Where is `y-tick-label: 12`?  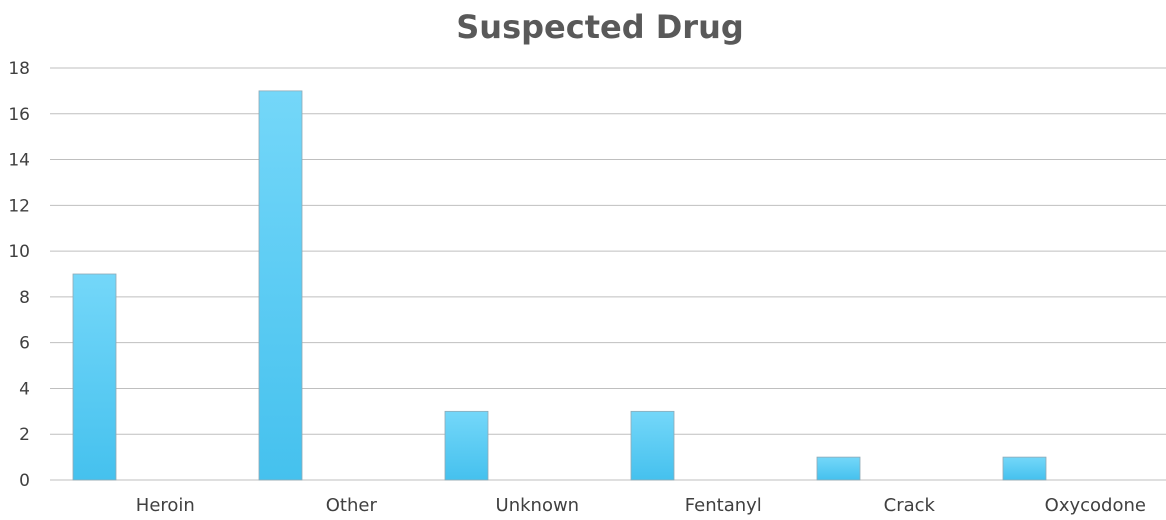
y-tick-label: 12 is located at coordinates (19, 206).